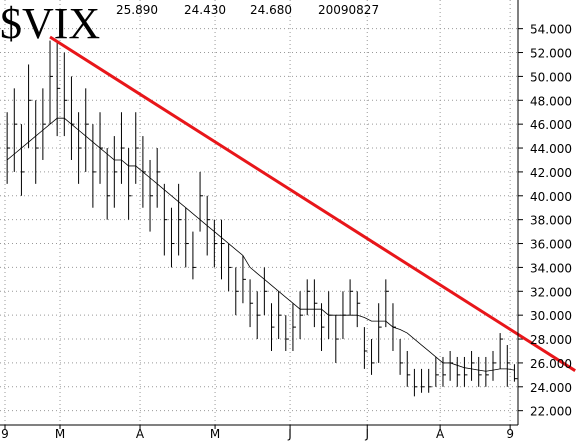 This screenshot has height=441, width=588. Describe the element at coordinates (551, 268) in the screenshot. I see `y-tick-label: 34.000` at that location.